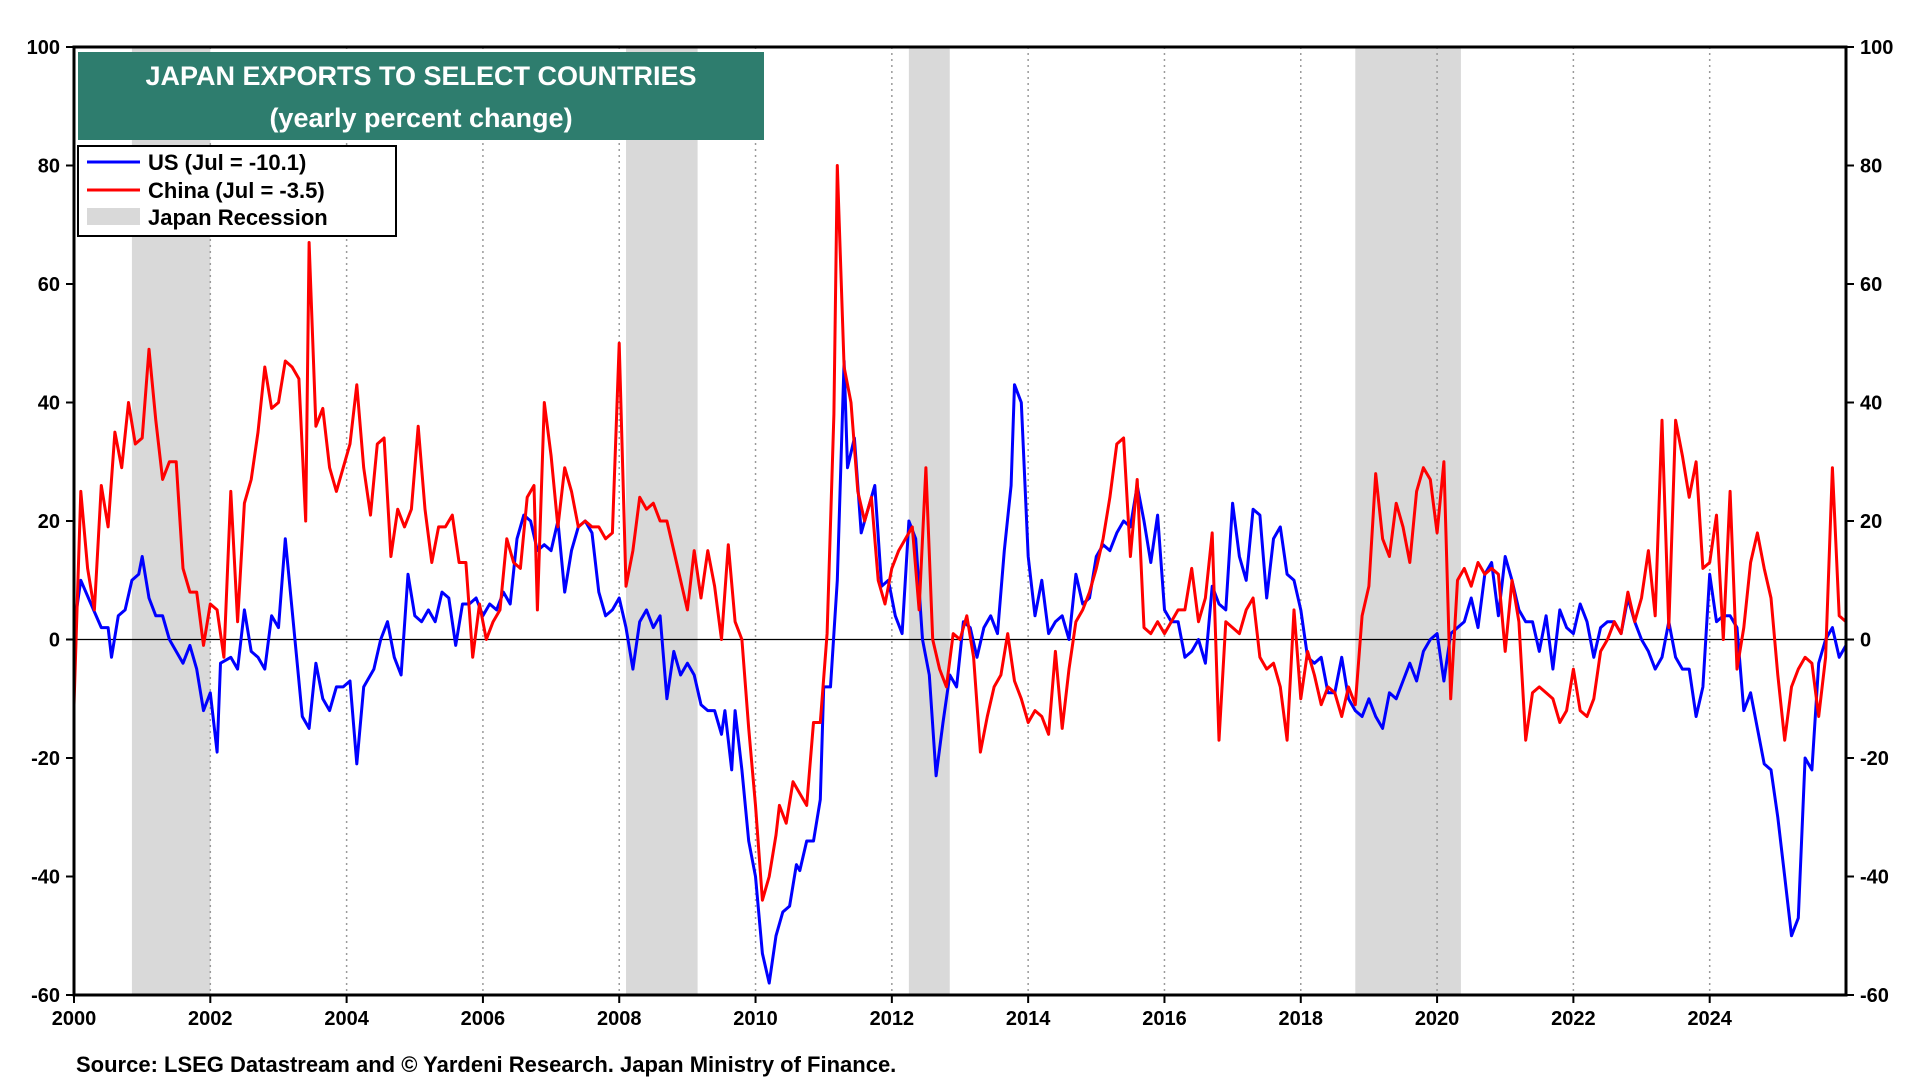 Image resolution: width=1920 pixels, height=1085 pixels. Describe the element at coordinates (420, 118) in the screenshot. I see `chart-subtitle: (yearly percent change)` at that location.